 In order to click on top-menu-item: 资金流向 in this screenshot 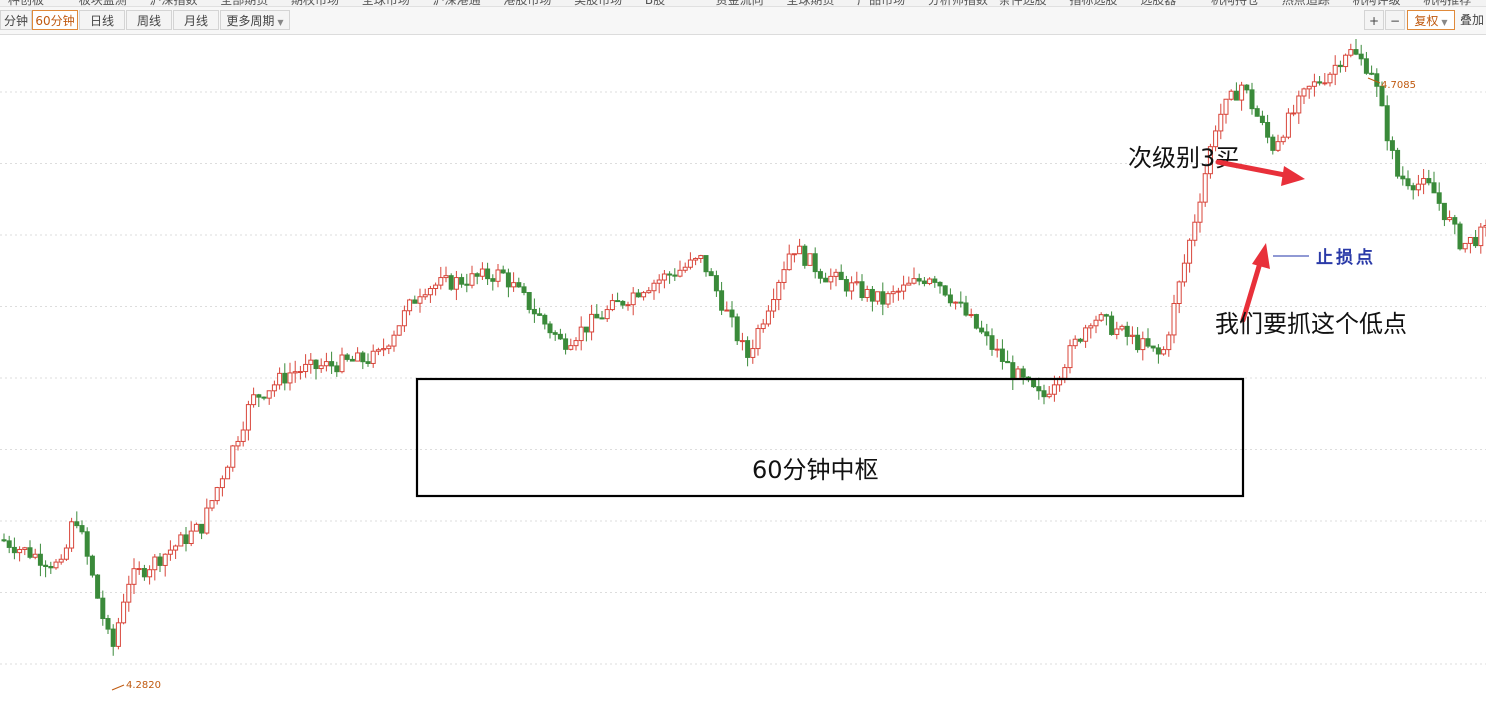, I will do `click(739, 3)`.